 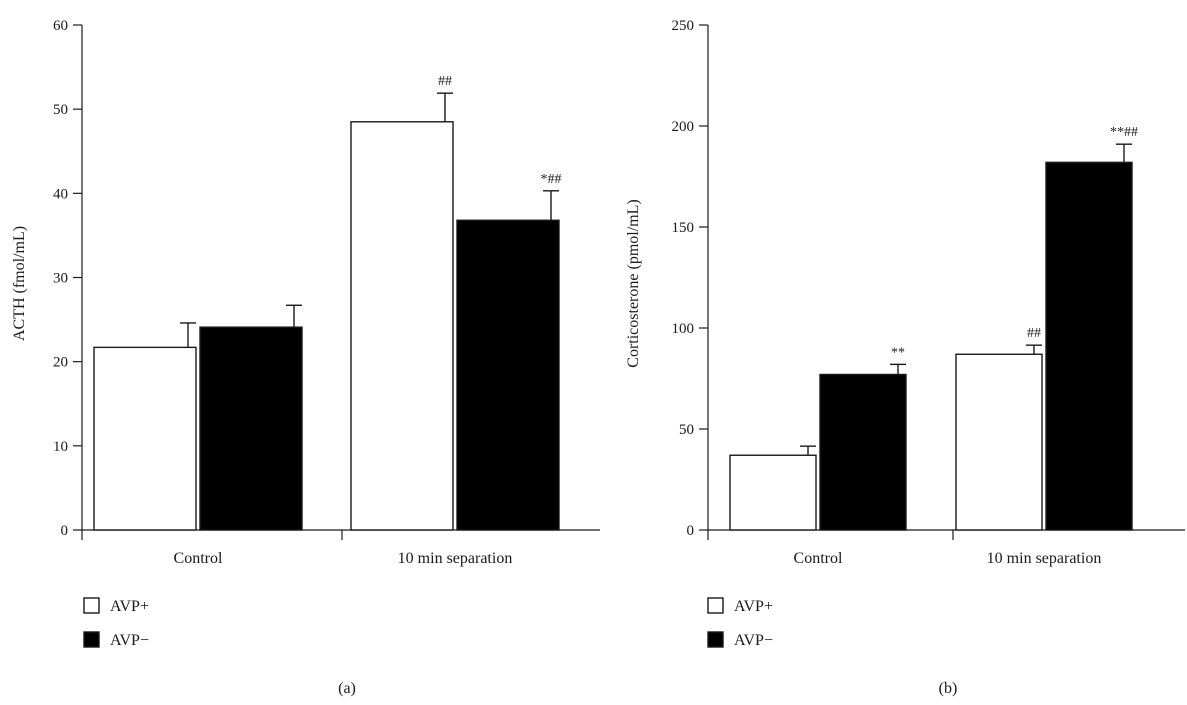 What do you see at coordinates (551, 179) in the screenshot?
I see `significance-marker: *##` at bounding box center [551, 179].